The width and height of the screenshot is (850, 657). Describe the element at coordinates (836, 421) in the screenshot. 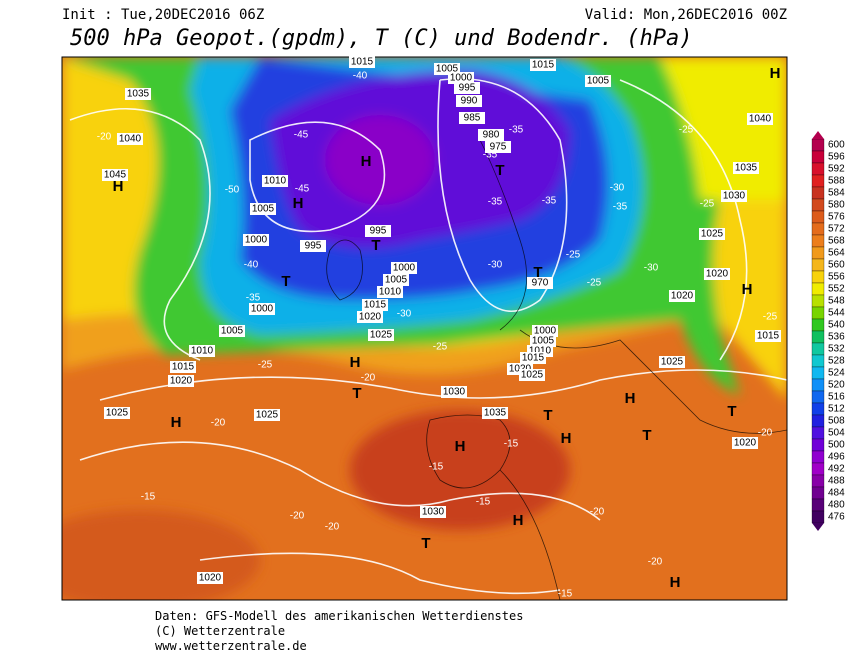

I see `colorbar-label: 508` at that location.